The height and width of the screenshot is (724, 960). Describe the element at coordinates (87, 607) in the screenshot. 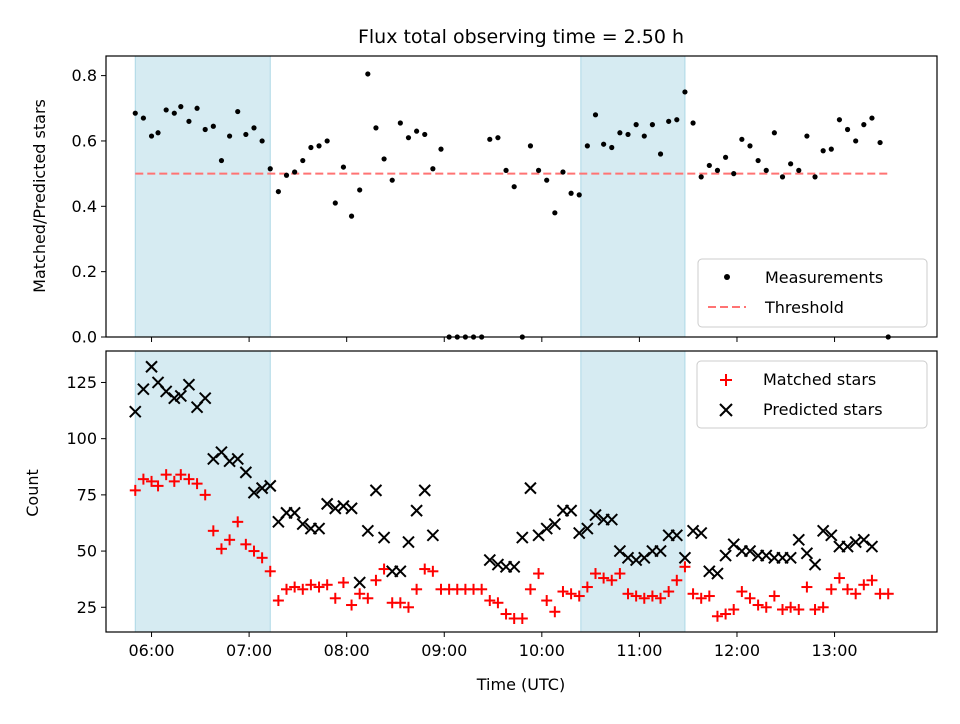

I see `bottom-y-tick-label: 25` at that location.